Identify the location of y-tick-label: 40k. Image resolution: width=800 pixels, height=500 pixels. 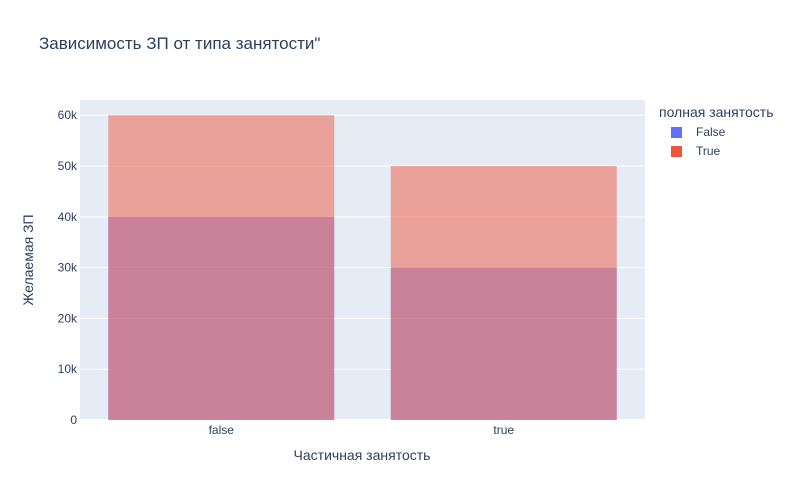
(68, 217).